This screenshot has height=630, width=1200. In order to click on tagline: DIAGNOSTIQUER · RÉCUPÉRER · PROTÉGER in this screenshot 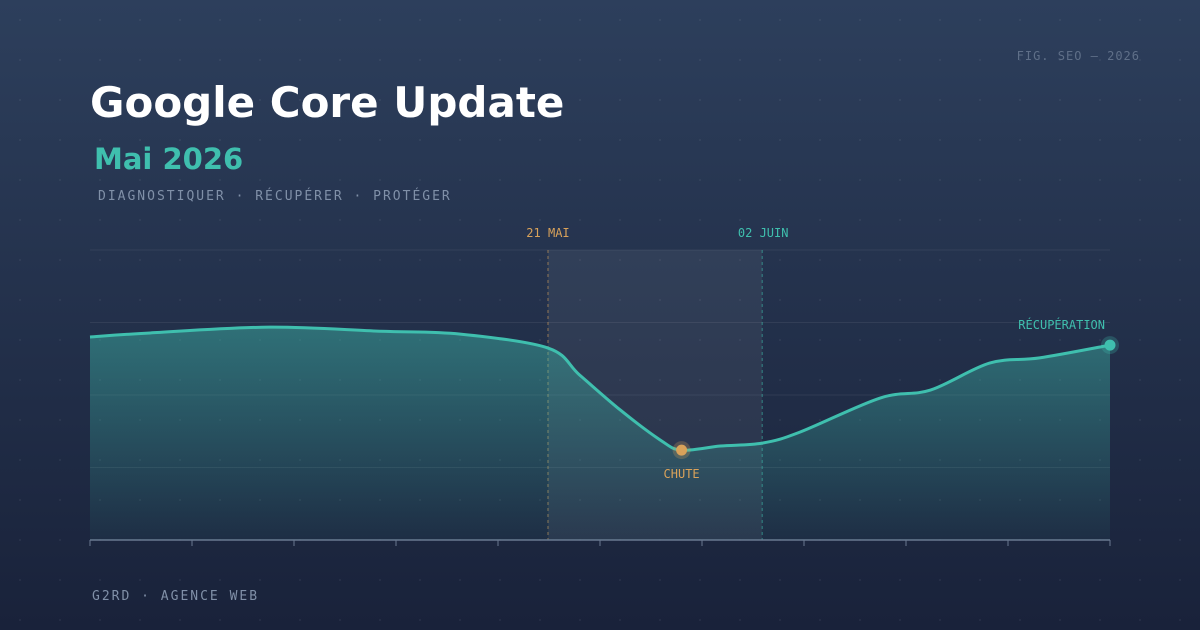, I will do `click(275, 196)`.